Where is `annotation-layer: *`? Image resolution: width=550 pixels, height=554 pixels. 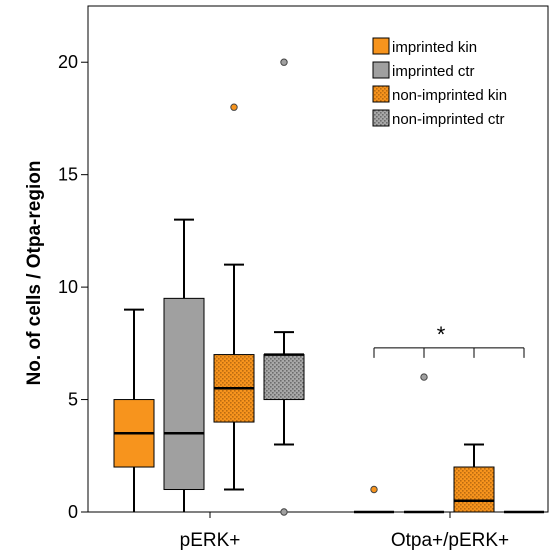 annotation-layer: * is located at coordinates (449, 340).